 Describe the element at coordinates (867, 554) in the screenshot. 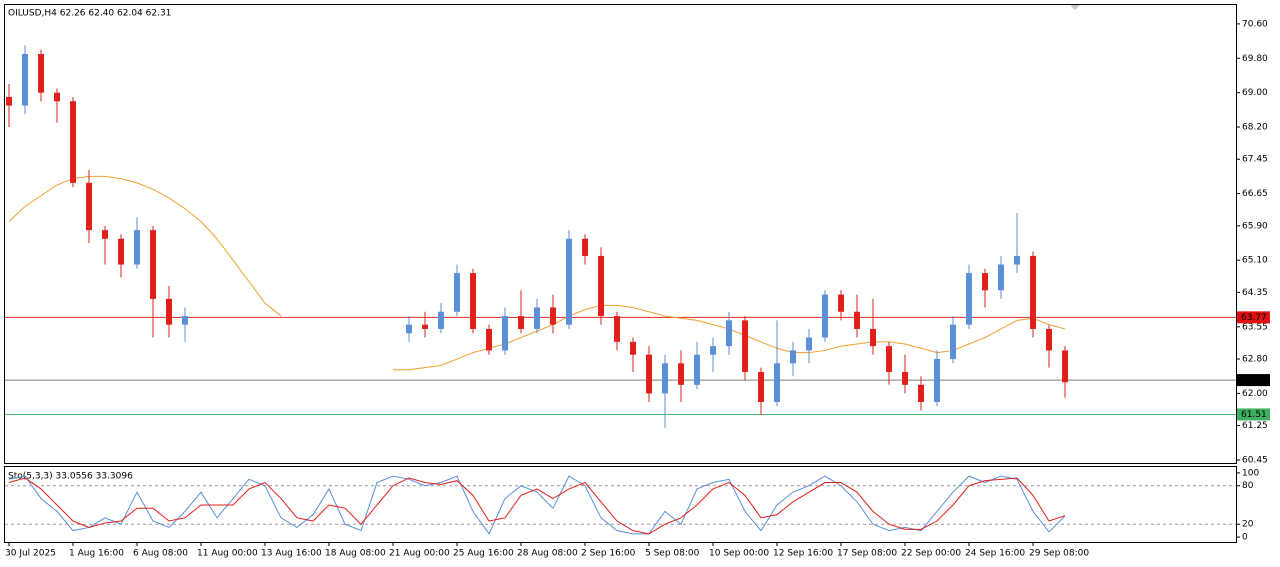

I see `x-tick-label: 17 Sep 08:00` at that location.